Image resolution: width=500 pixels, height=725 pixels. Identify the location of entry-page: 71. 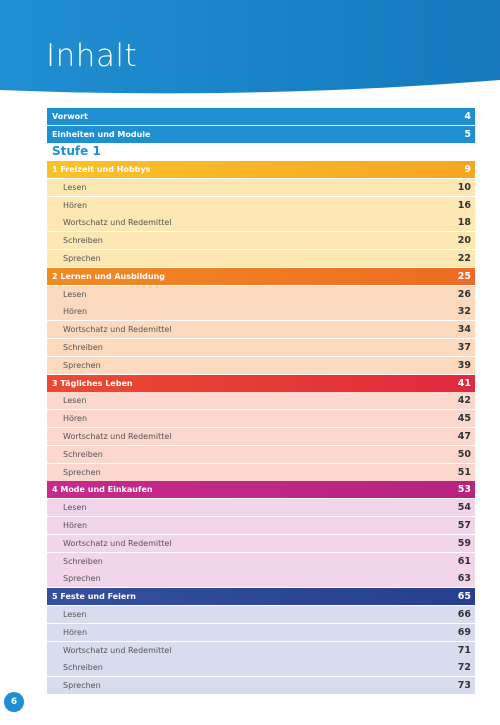
(464, 650).